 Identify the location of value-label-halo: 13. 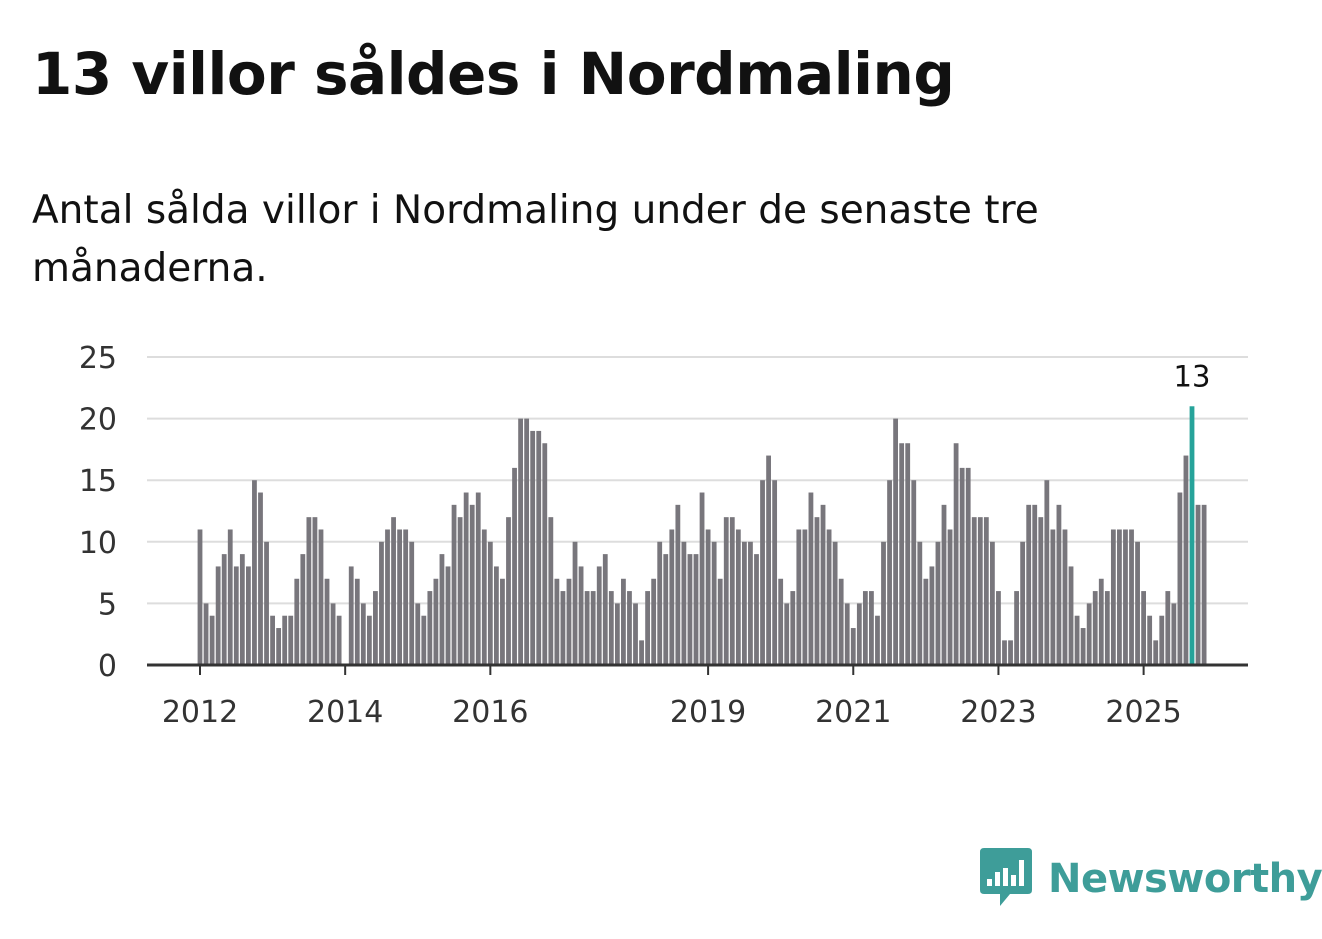
(1192, 376).